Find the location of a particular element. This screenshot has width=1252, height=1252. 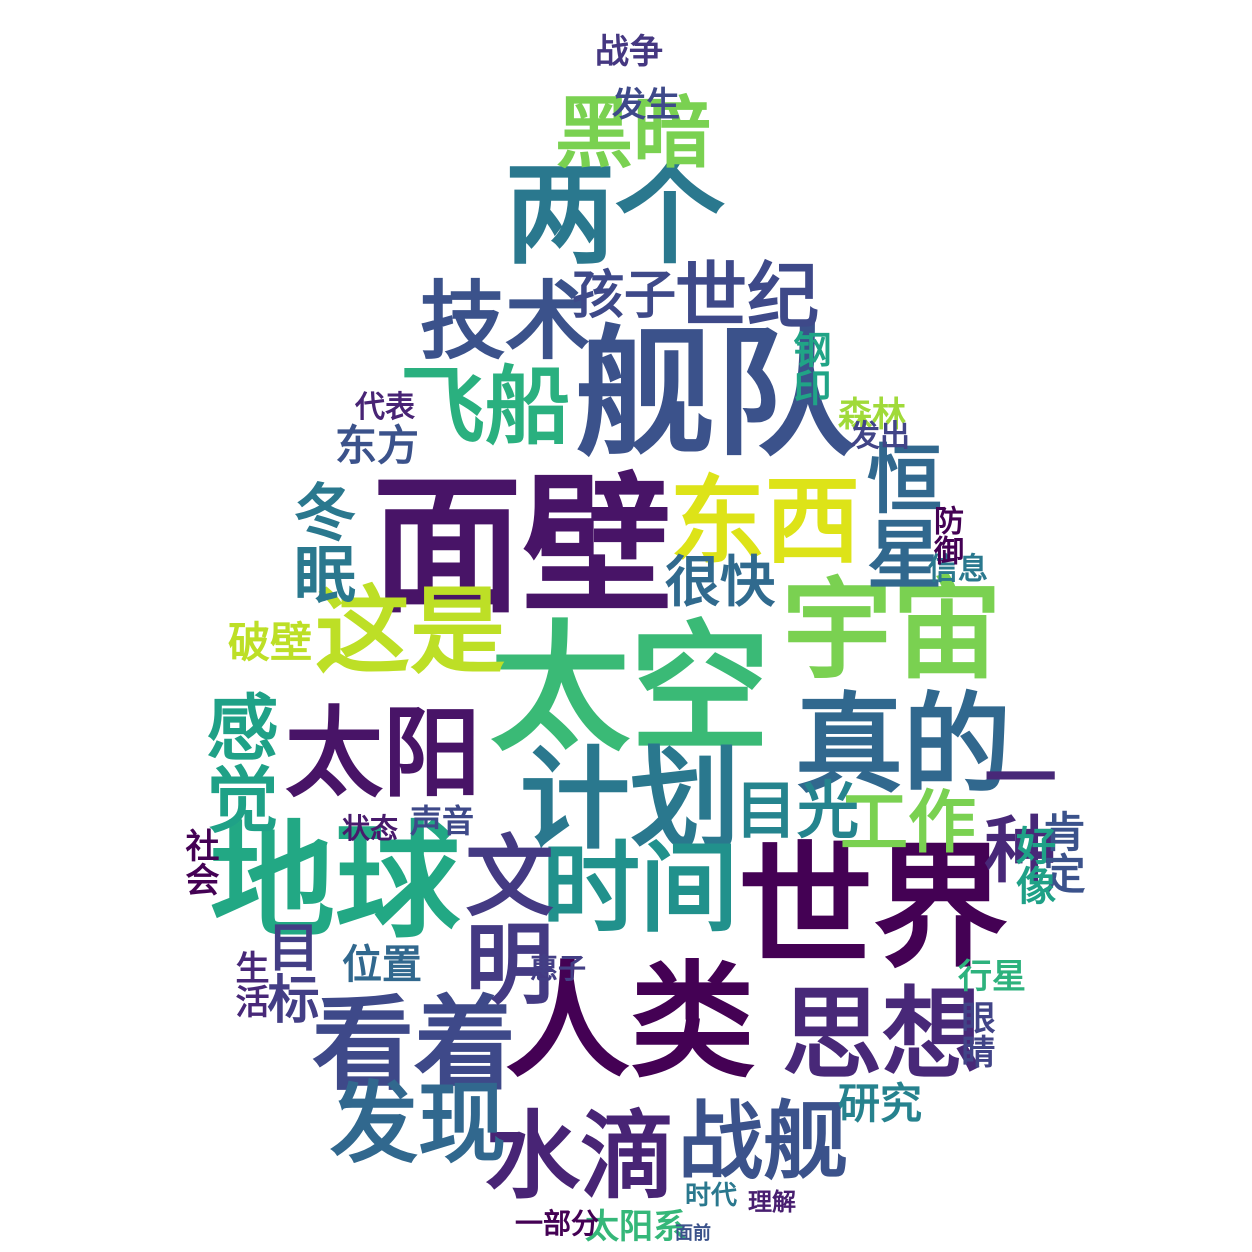

word: 肯定 is located at coordinates (1061, 852).